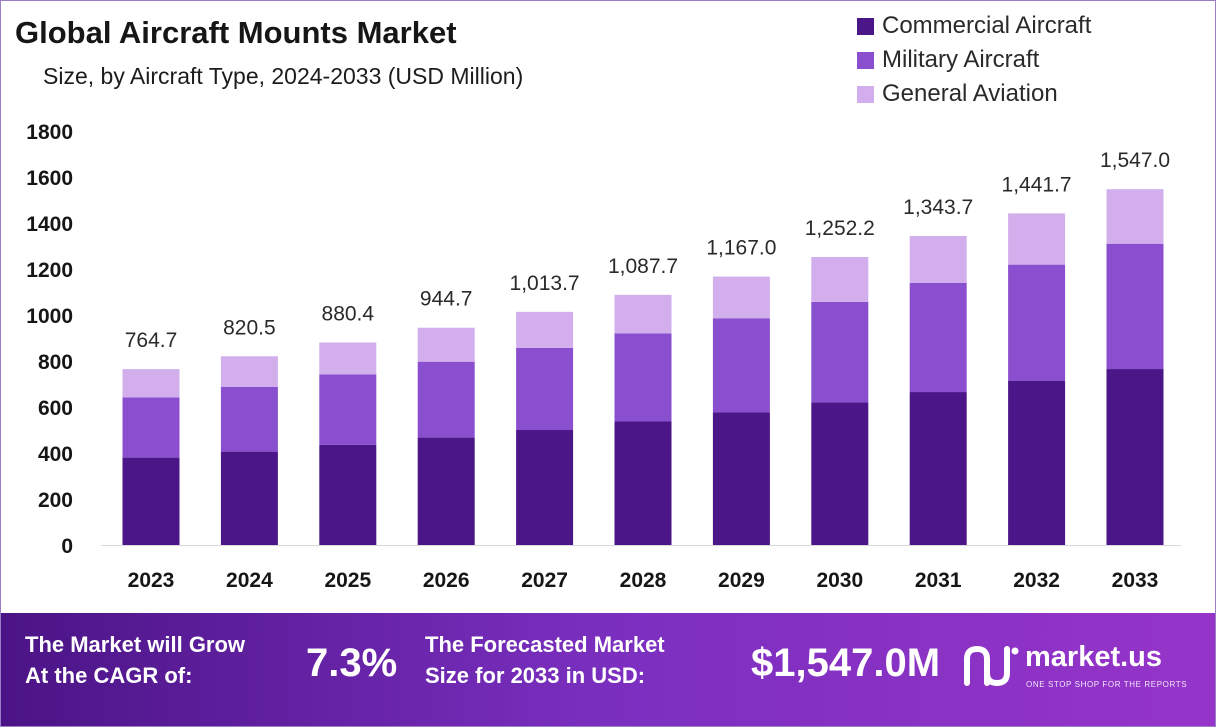 The image size is (1216, 727). Describe the element at coordinates (1094, 657) in the screenshot. I see `brand-name: market.us` at that location.